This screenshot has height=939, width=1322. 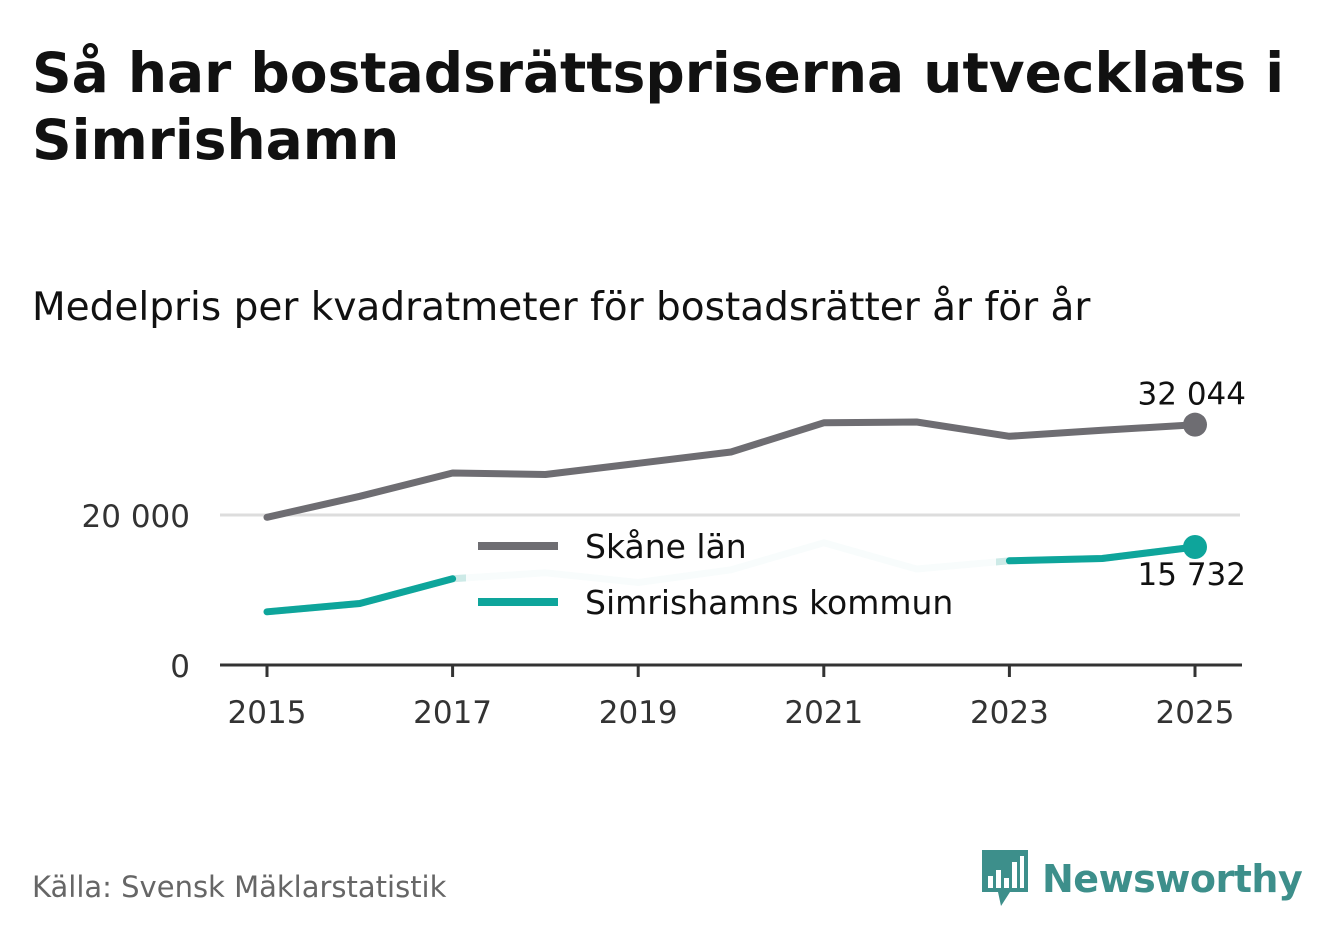 What do you see at coordinates (180, 667) in the screenshot?
I see `y-tick-label: 0` at bounding box center [180, 667].